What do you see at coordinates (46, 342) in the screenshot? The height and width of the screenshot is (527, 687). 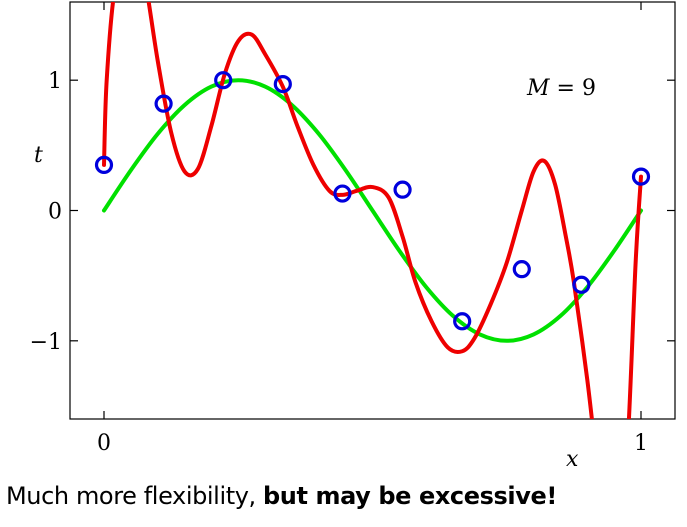 I see `y-tick-label: −1` at bounding box center [46, 342].